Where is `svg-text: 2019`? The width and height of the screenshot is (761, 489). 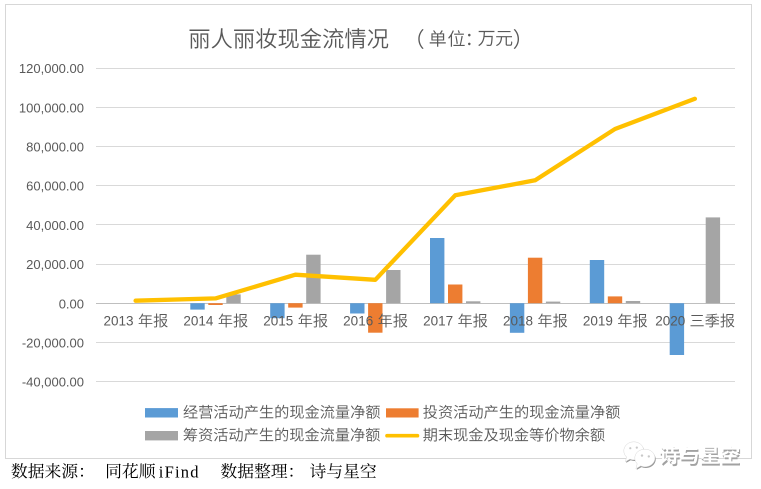 svg-text: 2019 is located at coordinates (598, 321).